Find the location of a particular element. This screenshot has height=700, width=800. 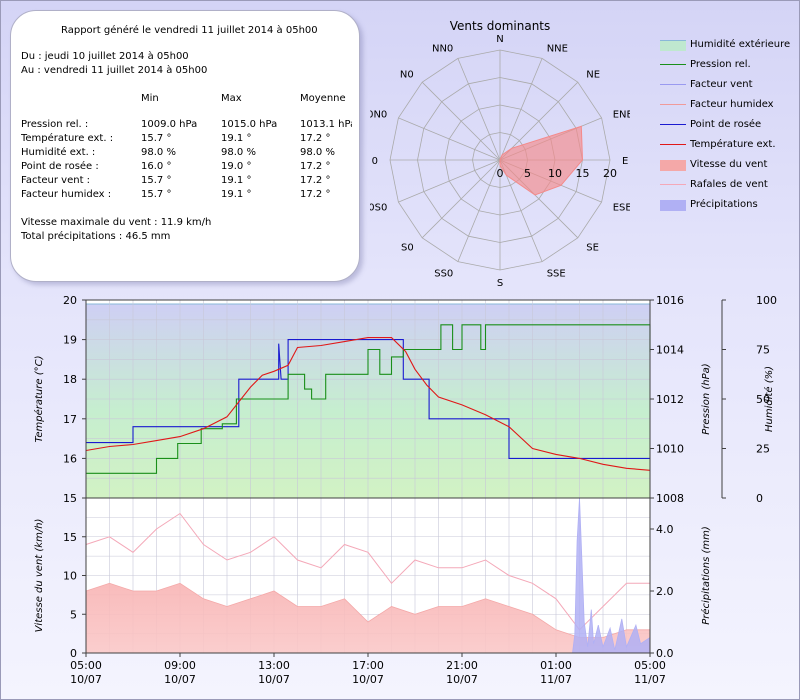

y-tick-label: 5 is located at coordinates (73, 614).